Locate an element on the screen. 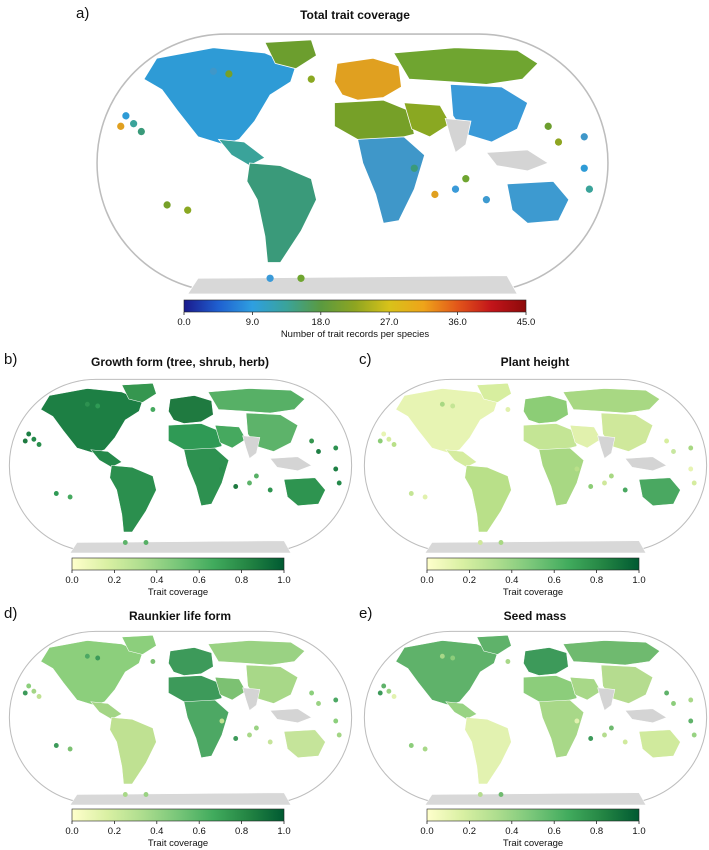  legend-tick-label: 9.0 is located at coordinates (252, 322).